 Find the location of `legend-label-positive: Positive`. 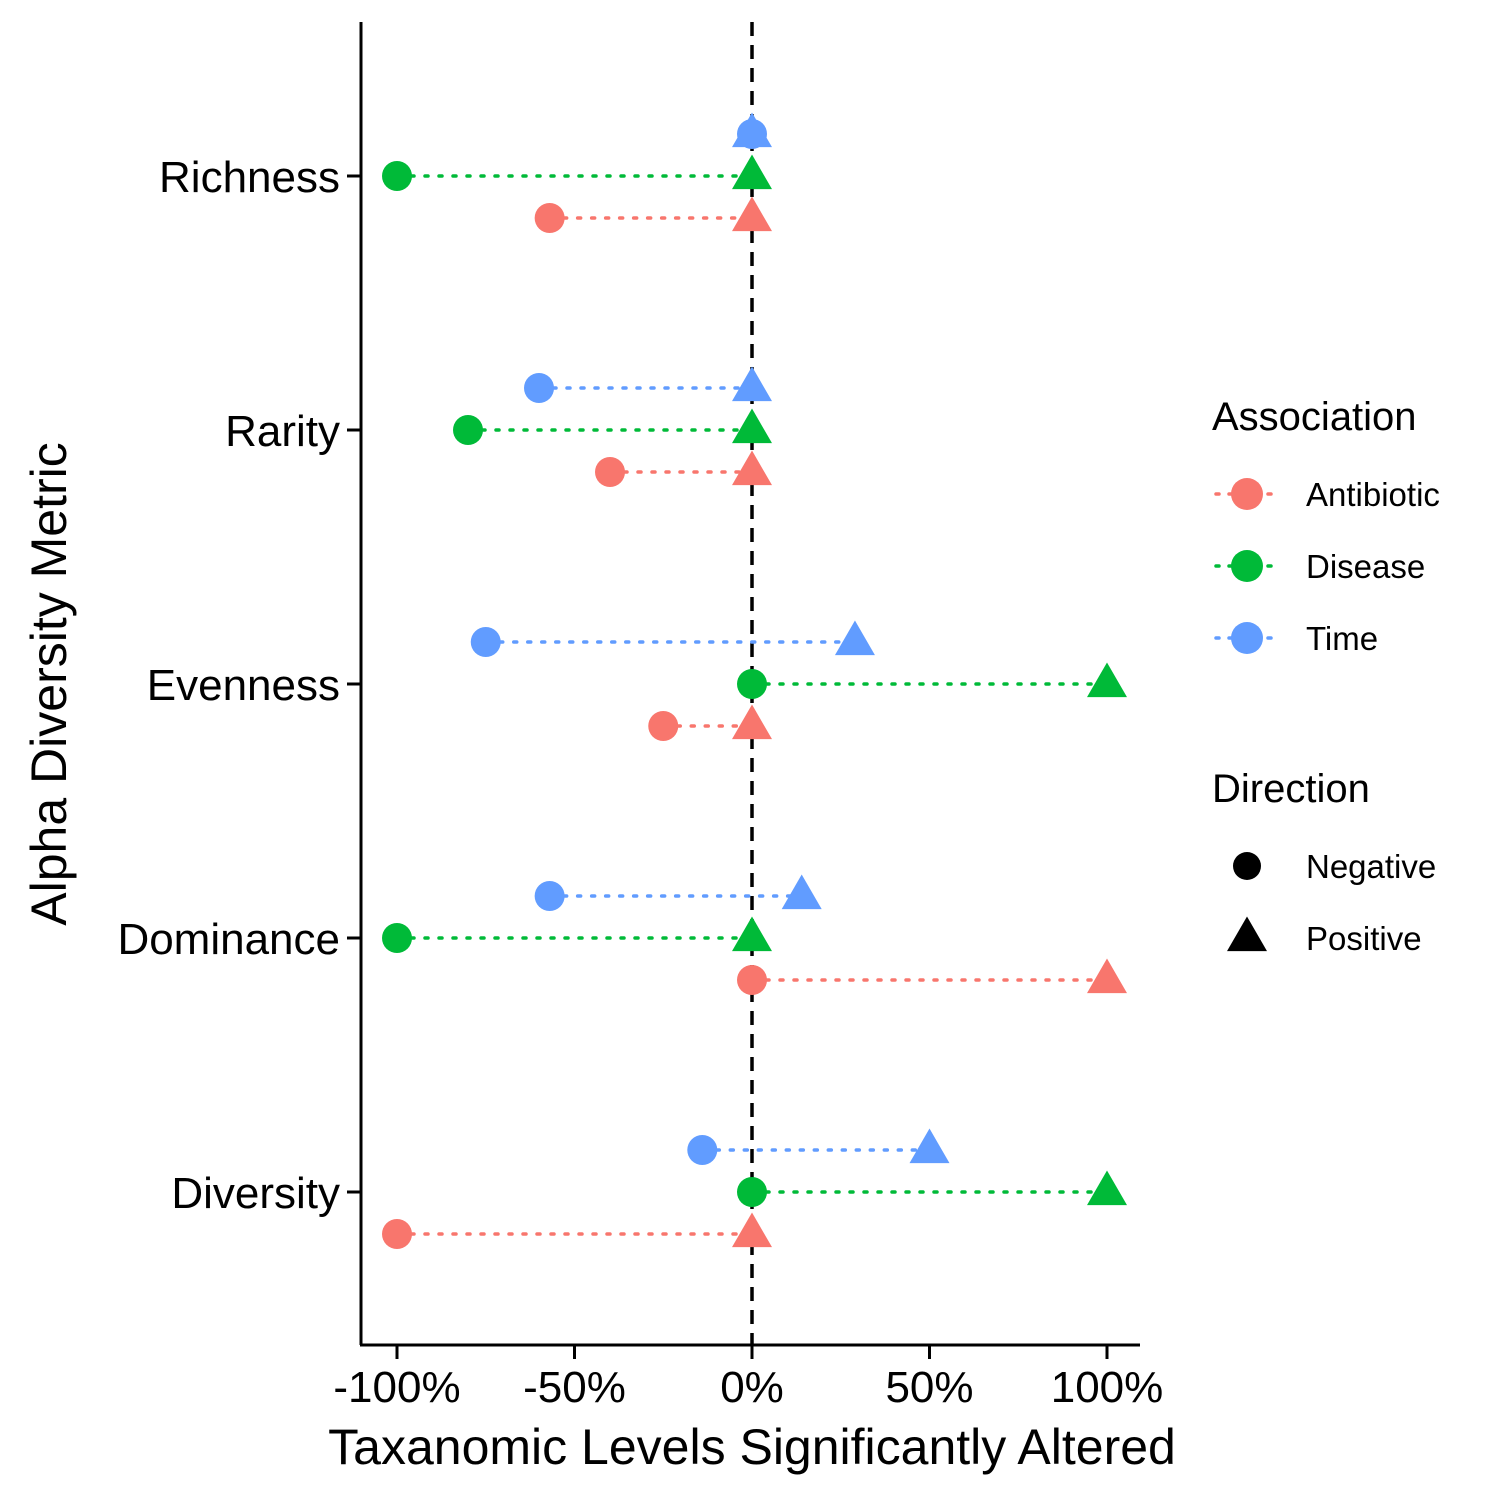

legend-label-positive: Positive is located at coordinates (1364, 938).